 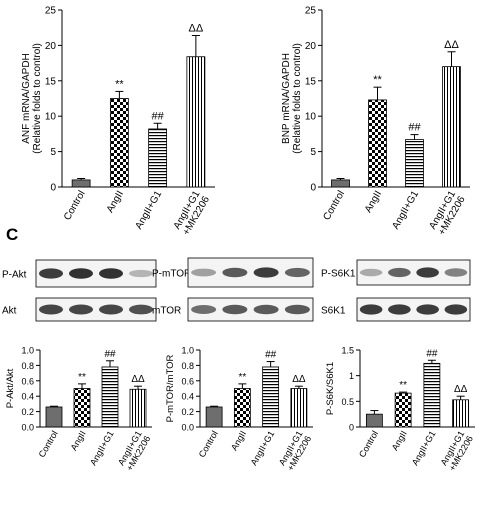 What do you see at coordinates (338, 274) in the screenshot?
I see `blot-label: P-S6K1` at bounding box center [338, 274].